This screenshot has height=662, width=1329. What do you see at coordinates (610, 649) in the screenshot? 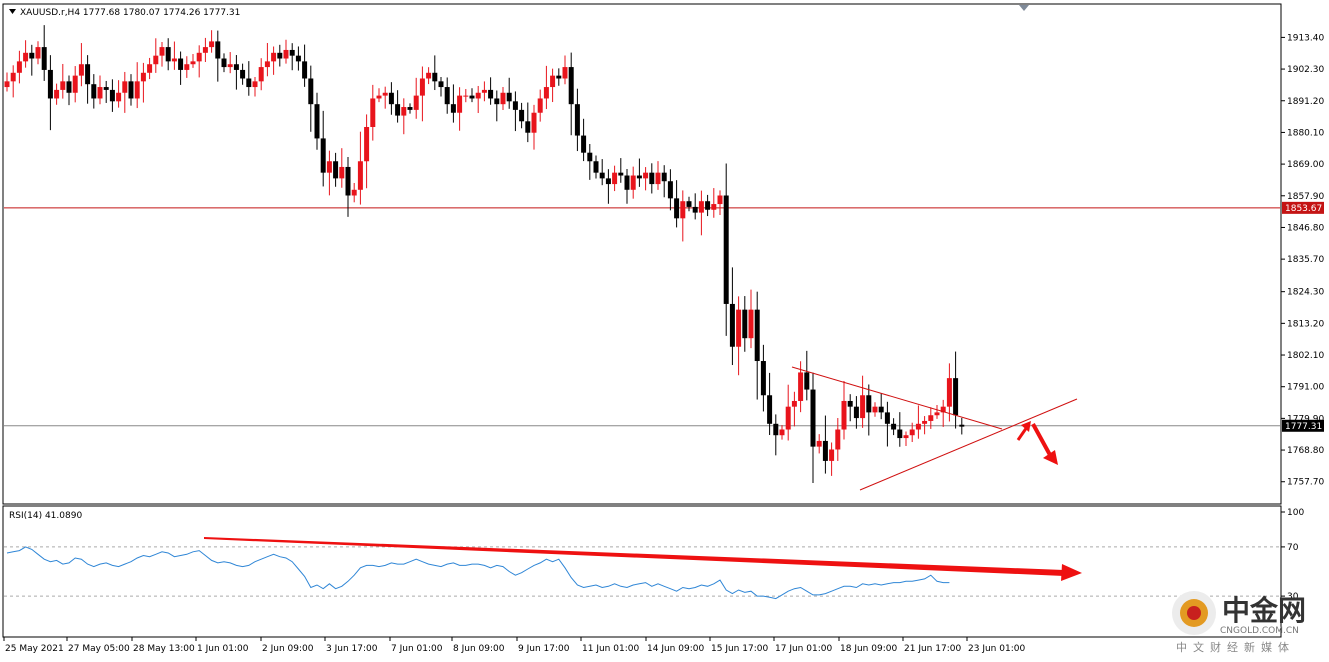
I see `time-tick-label: 11 Jun 01:00` at bounding box center [610, 649].